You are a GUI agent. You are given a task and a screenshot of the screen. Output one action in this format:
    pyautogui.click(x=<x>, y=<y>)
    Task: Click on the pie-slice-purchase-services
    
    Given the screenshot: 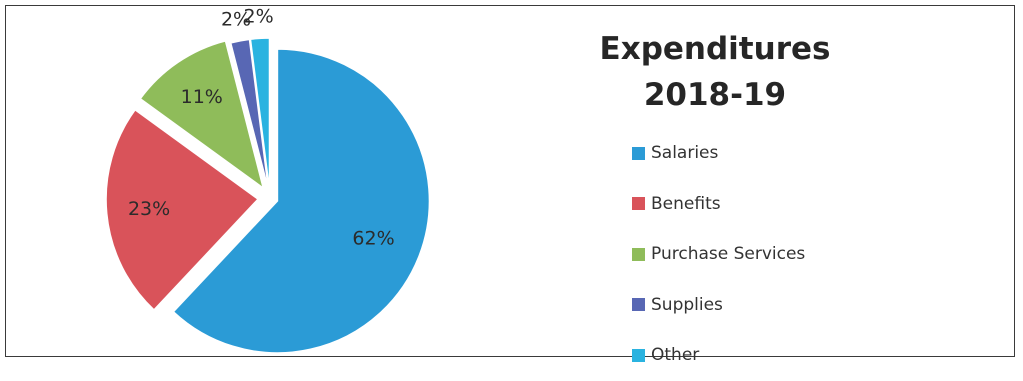 What is the action you would take?
    pyautogui.click(x=202, y=114)
    